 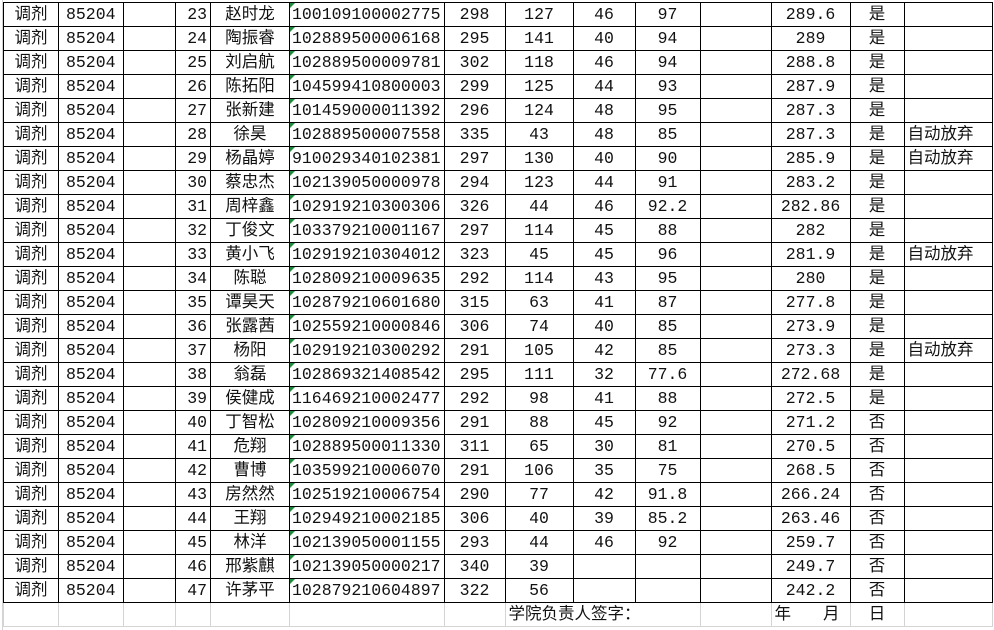 I want to click on total-score-cell: 292, so click(x=474, y=398).